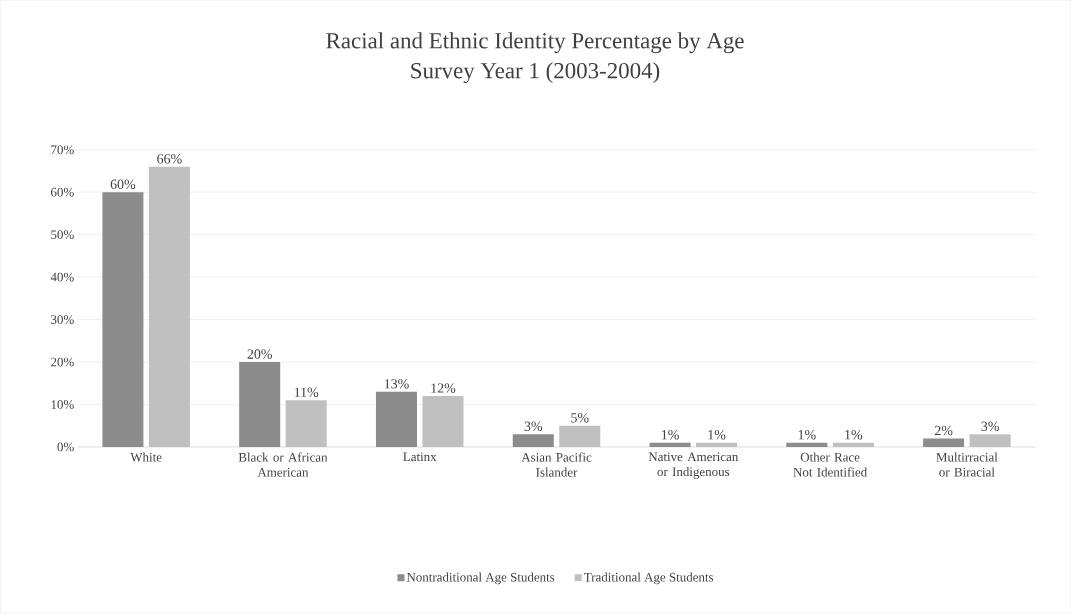  What do you see at coordinates (535, 43) in the screenshot?
I see `chart-title: Racial and Ethnic Identity Percentage by Age` at bounding box center [535, 43].